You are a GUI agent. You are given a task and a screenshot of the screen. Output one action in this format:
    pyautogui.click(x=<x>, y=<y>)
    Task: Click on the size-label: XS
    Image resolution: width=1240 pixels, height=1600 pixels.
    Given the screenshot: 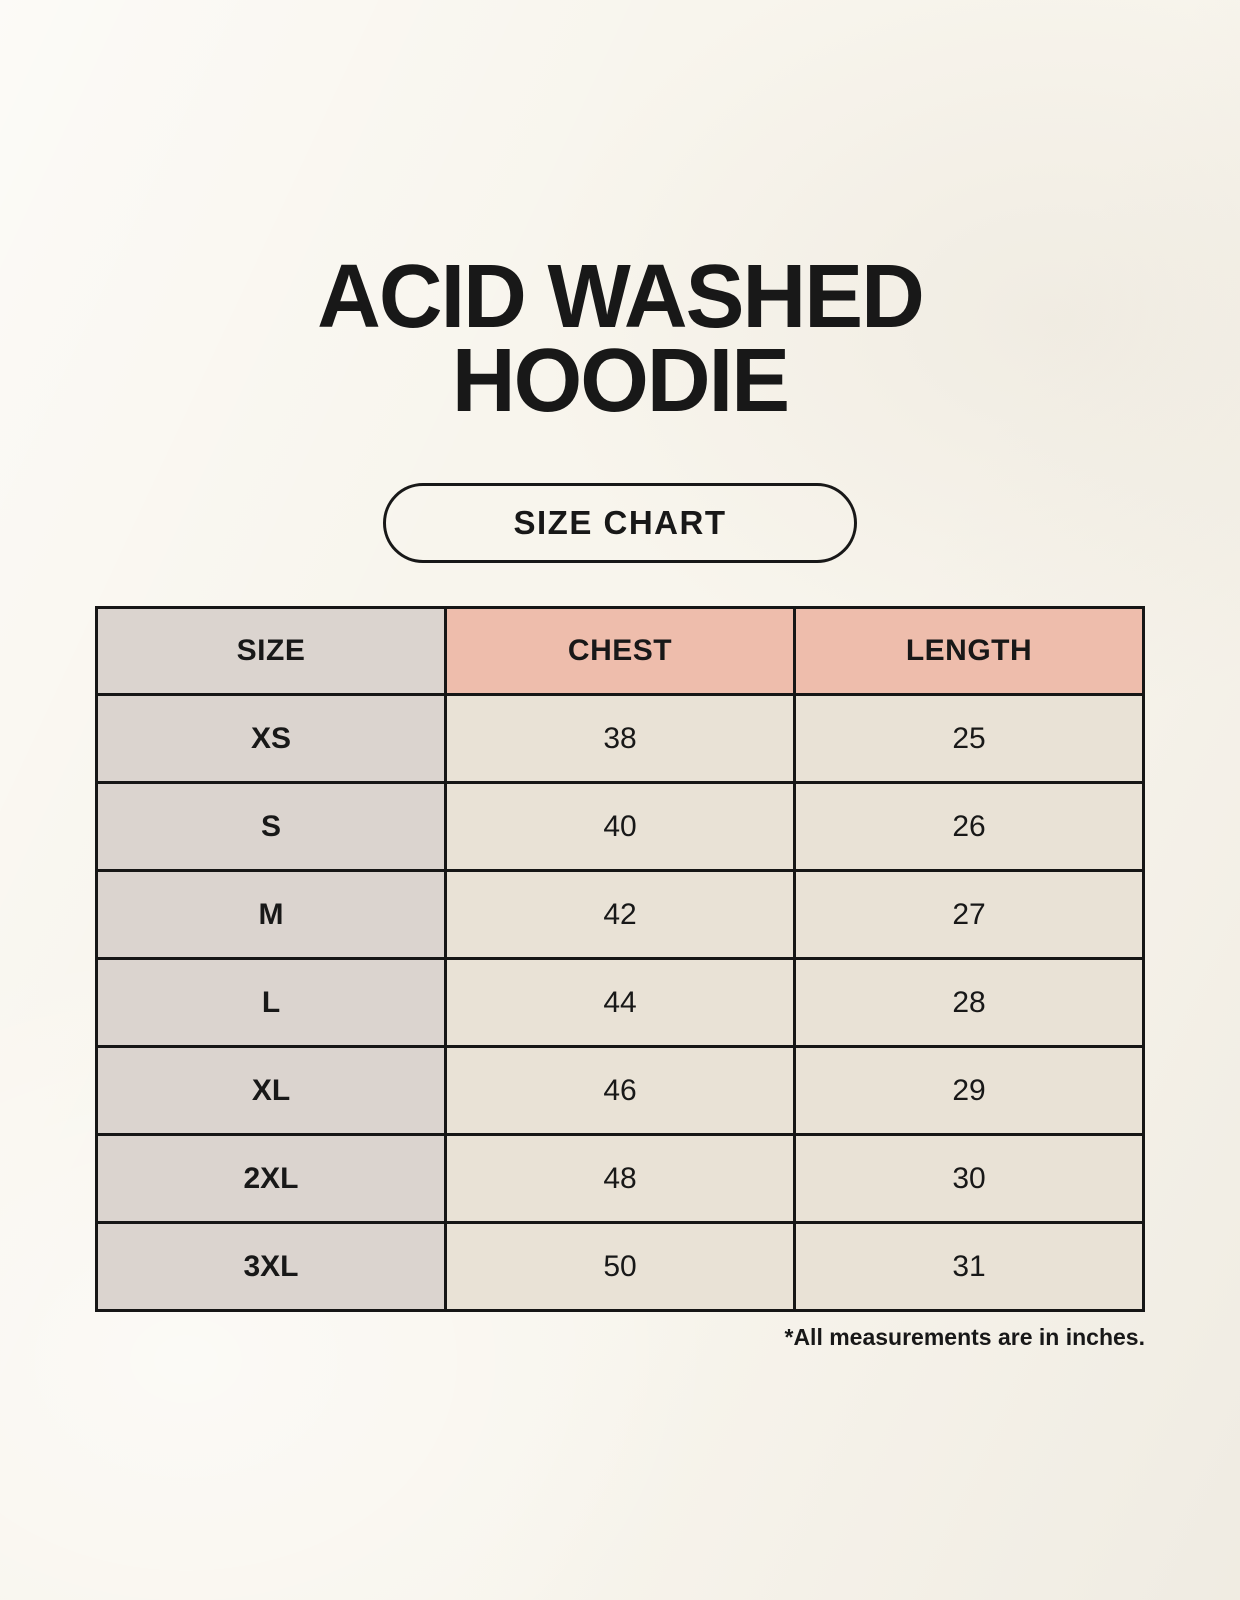 What is the action you would take?
    pyautogui.click(x=271, y=739)
    